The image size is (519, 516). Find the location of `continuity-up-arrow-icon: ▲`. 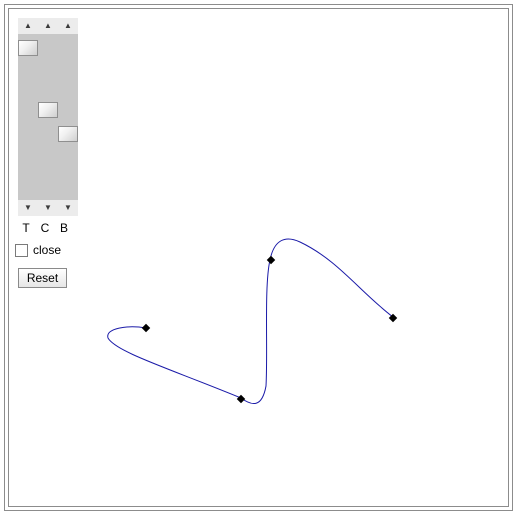

continuity-up-arrow-icon: ▲ is located at coordinates (48, 26).